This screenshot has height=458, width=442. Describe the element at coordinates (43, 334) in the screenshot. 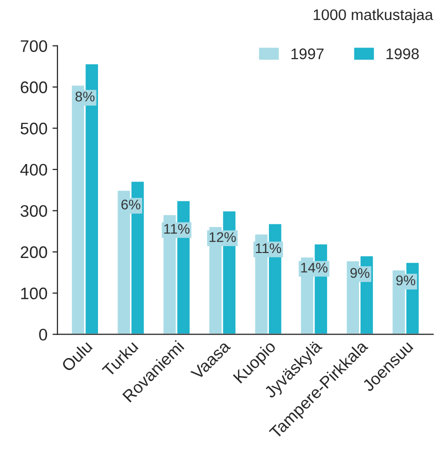

I see `y-tick-label: 0` at that location.